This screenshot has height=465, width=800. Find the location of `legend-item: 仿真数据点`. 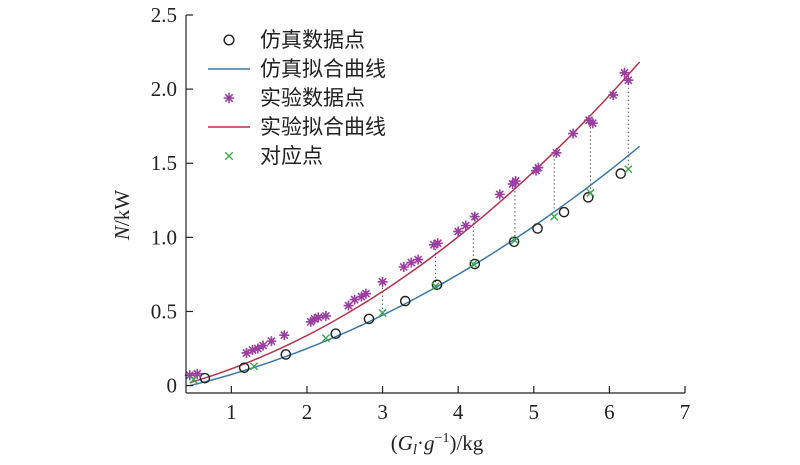

legend-item: 仿真数据点 is located at coordinates (294, 40).